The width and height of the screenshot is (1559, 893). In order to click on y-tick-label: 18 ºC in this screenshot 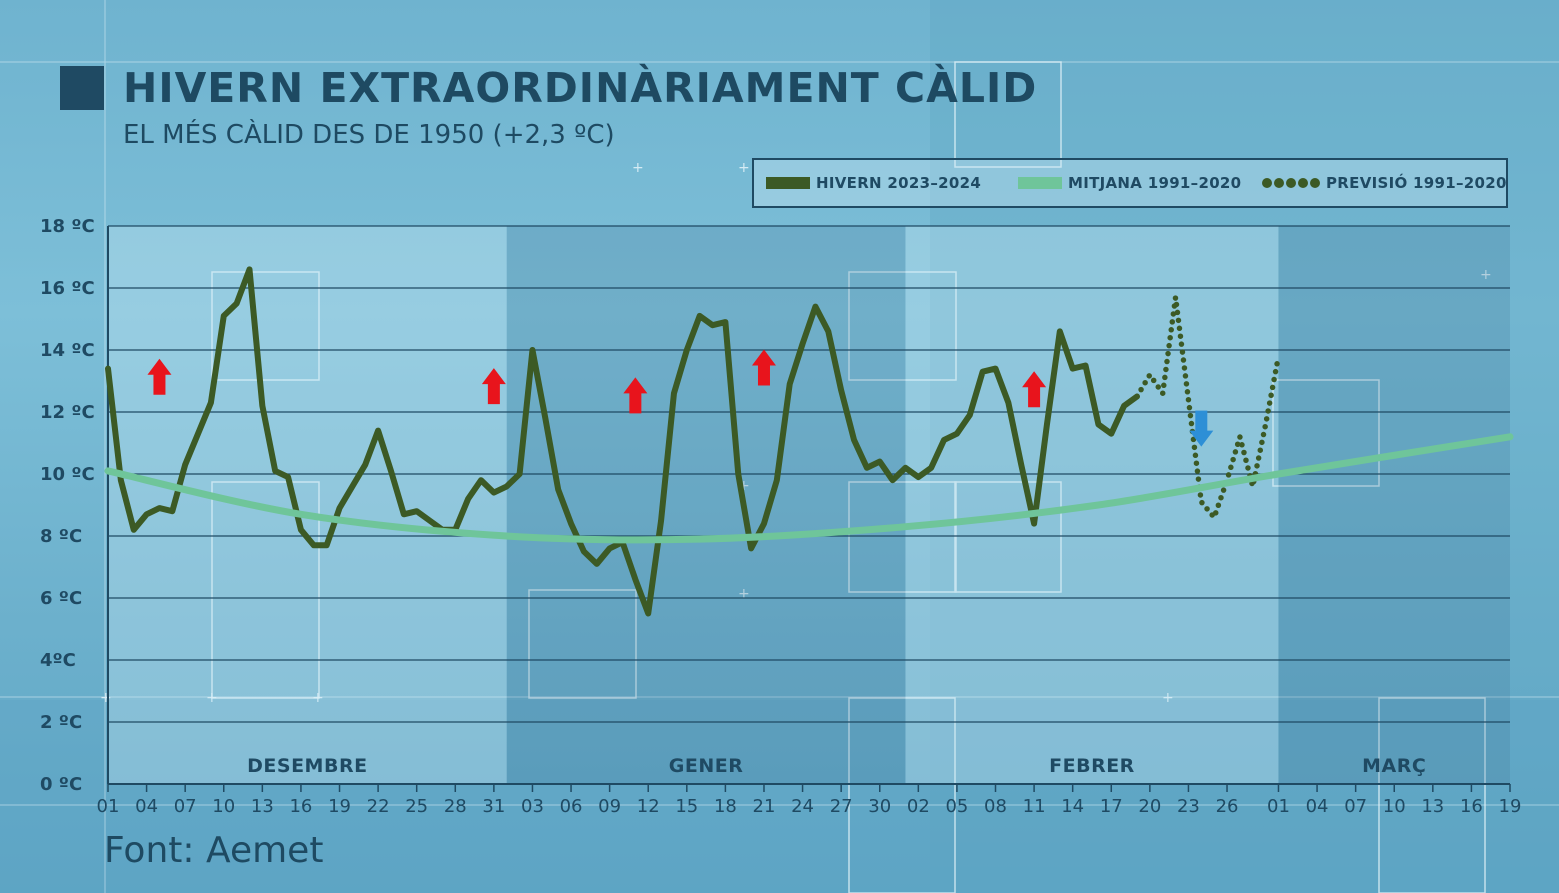, I will do `click(67, 226)`.